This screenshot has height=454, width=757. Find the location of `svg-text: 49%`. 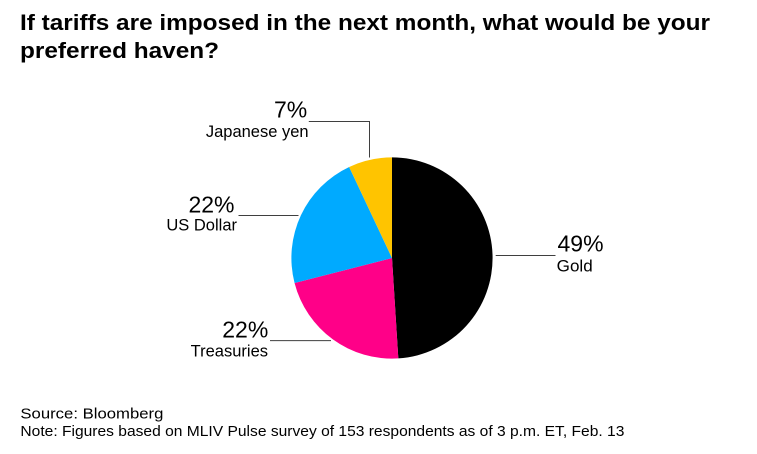

svg-text: 49% is located at coordinates (581, 244).